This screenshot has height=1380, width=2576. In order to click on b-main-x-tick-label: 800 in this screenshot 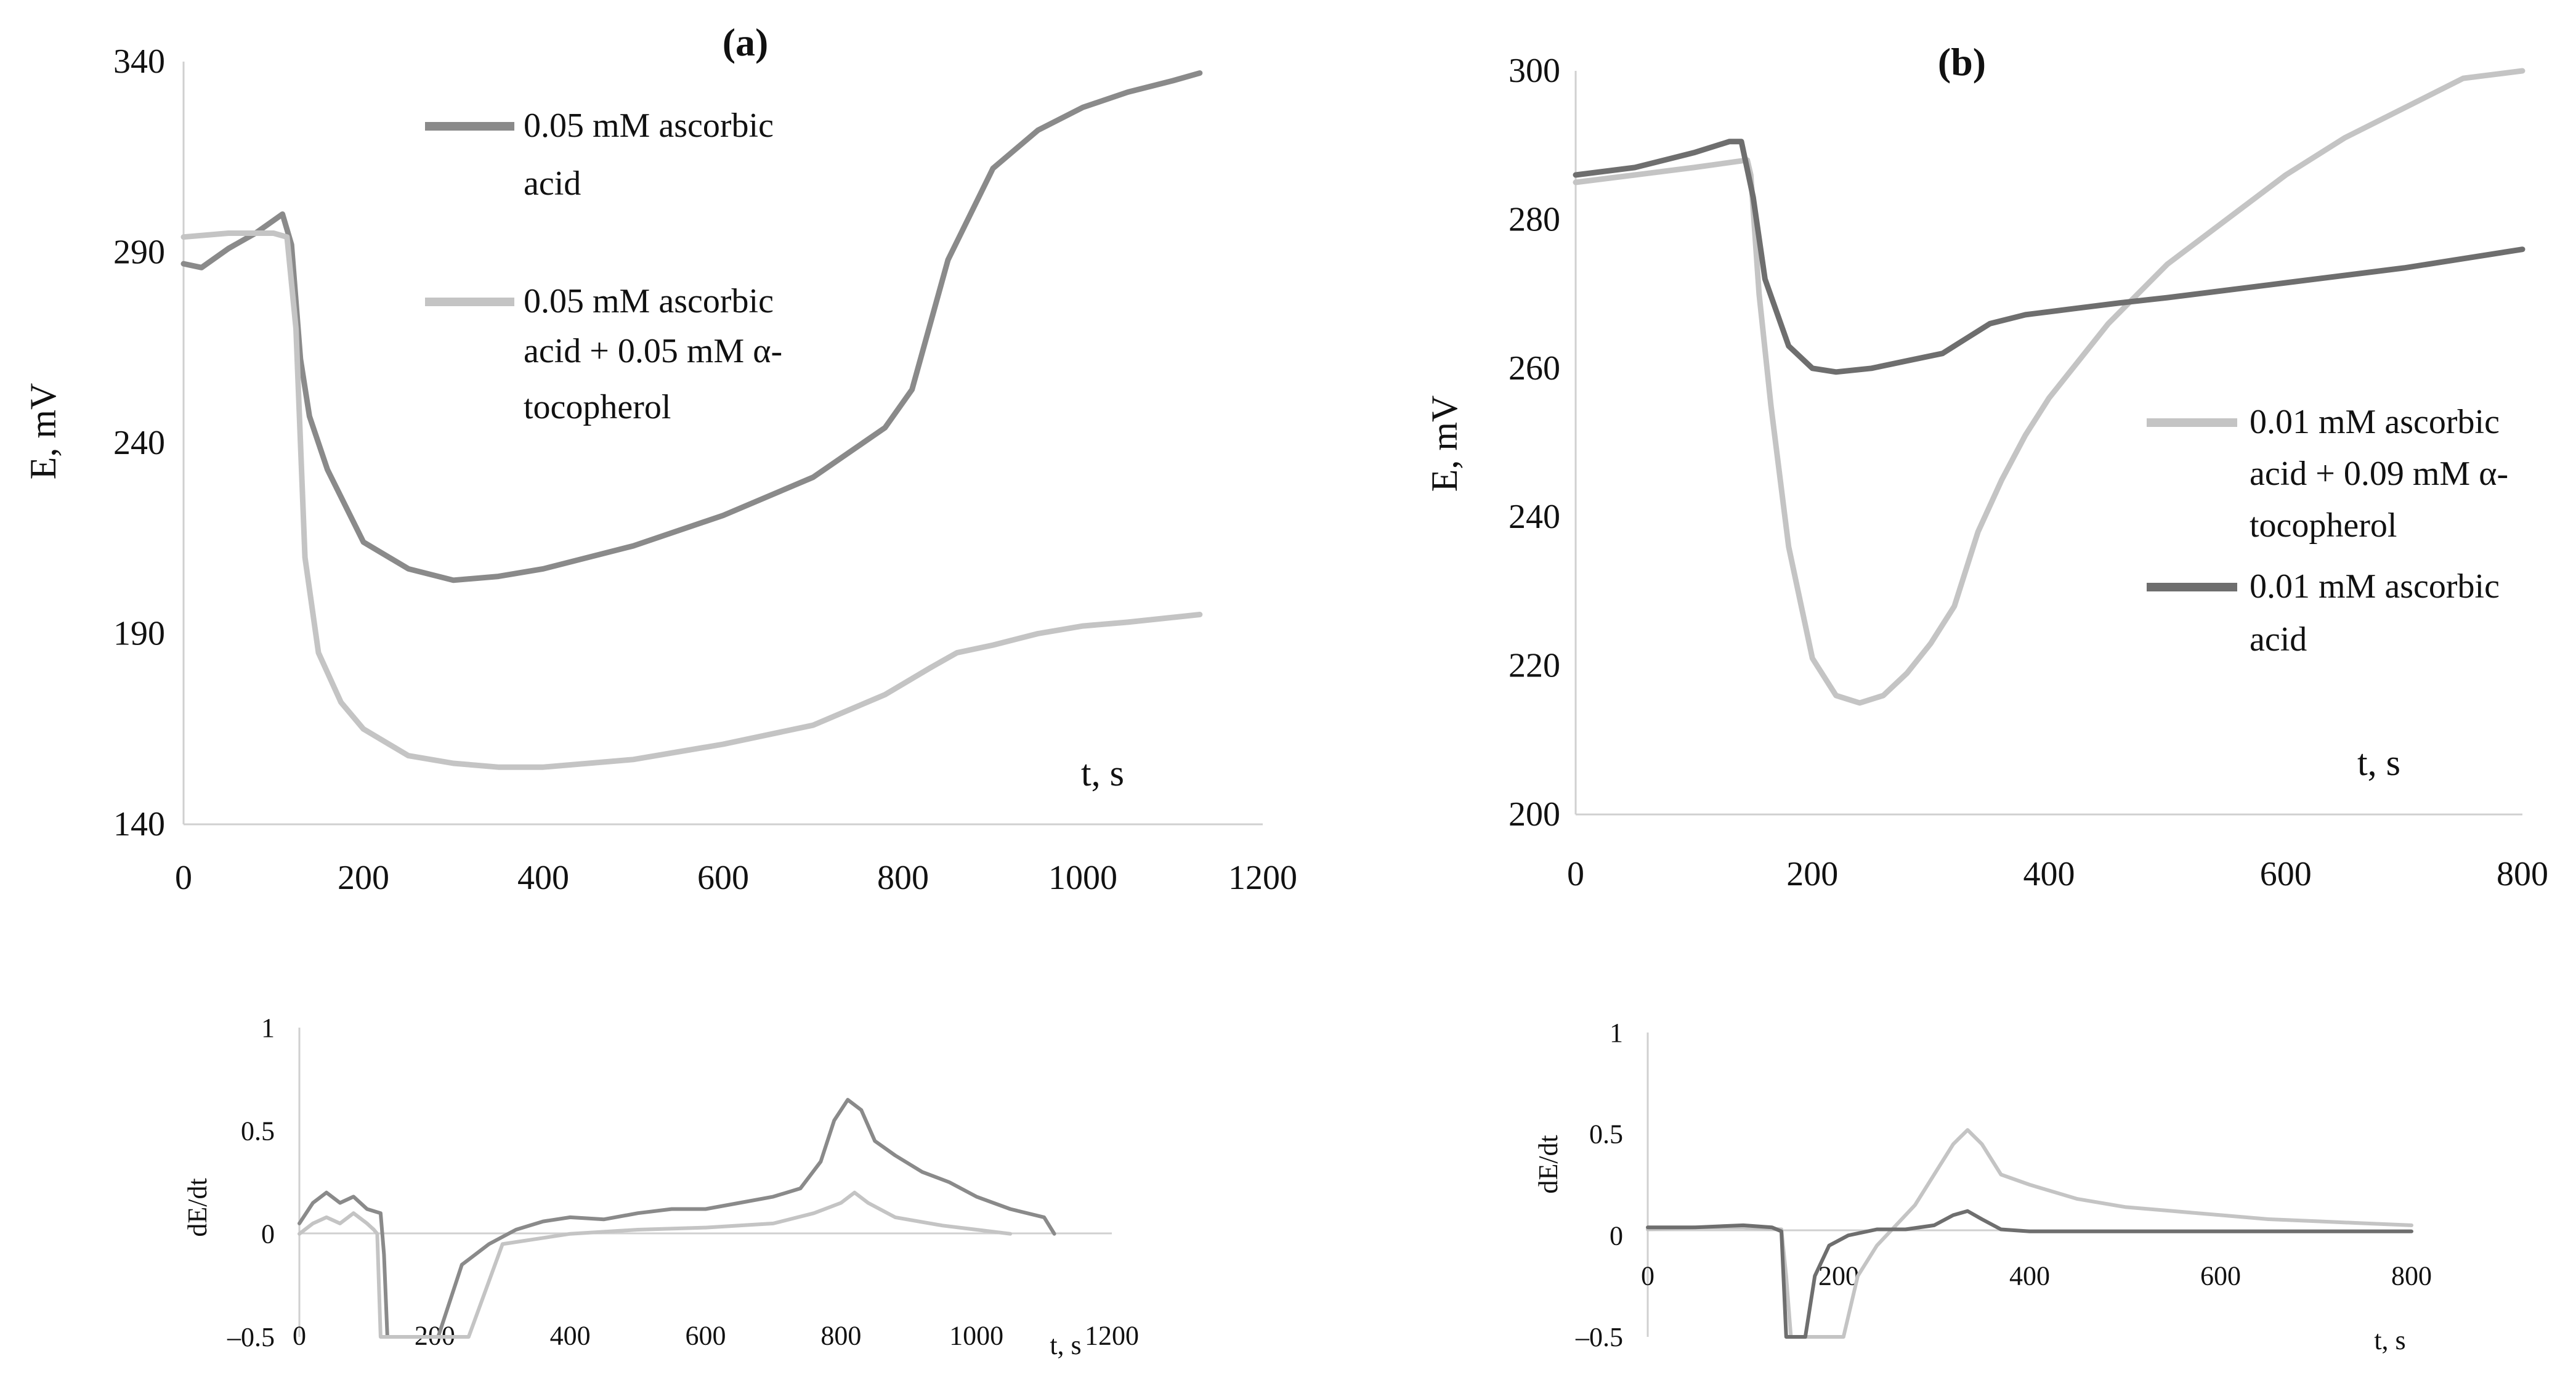, I will do `click(2522, 874)`.